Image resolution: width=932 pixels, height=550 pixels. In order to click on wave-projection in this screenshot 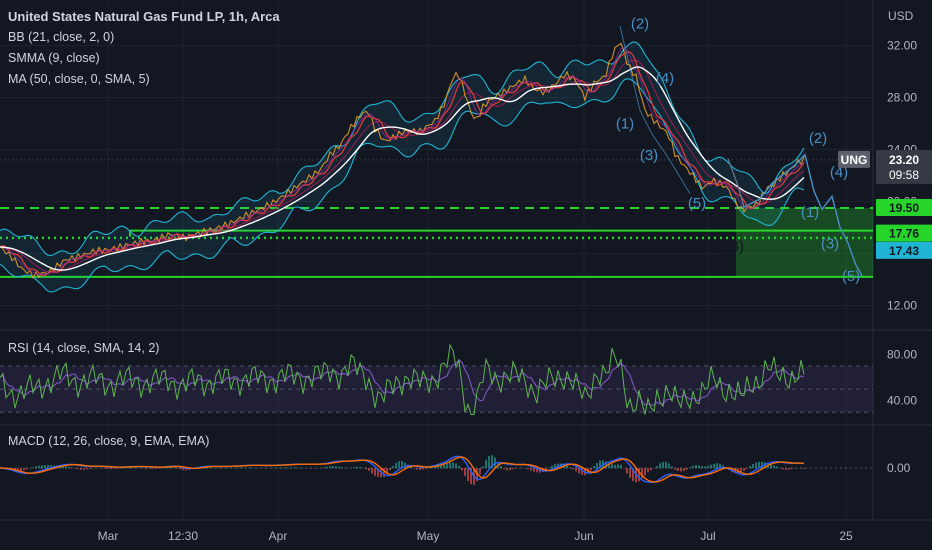, I will do `click(741, 150)`.